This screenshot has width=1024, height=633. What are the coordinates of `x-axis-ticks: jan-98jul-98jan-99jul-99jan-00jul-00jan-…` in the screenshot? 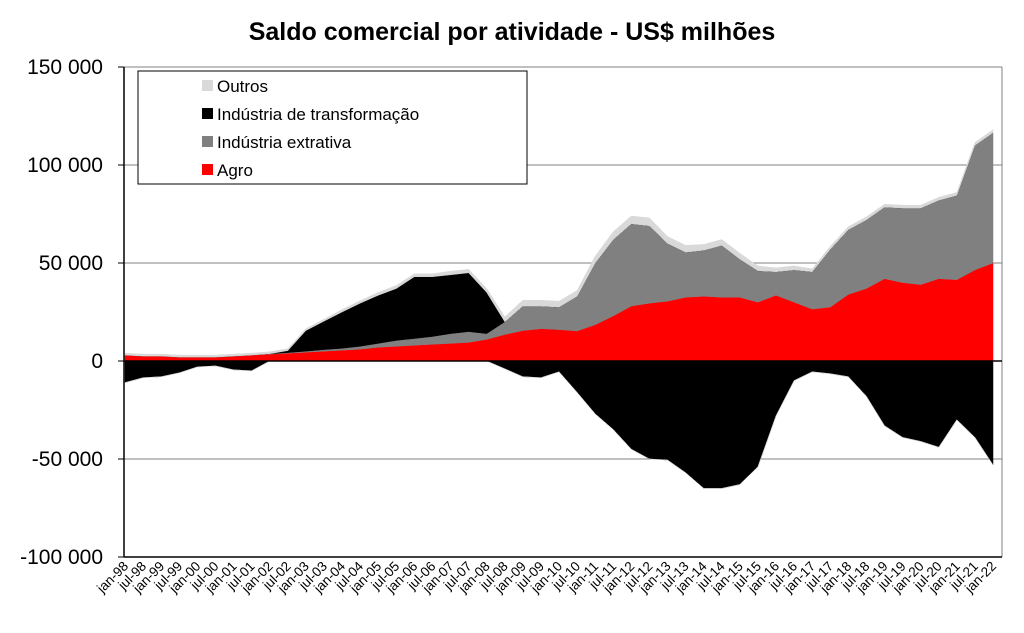 It's located at (546, 577).